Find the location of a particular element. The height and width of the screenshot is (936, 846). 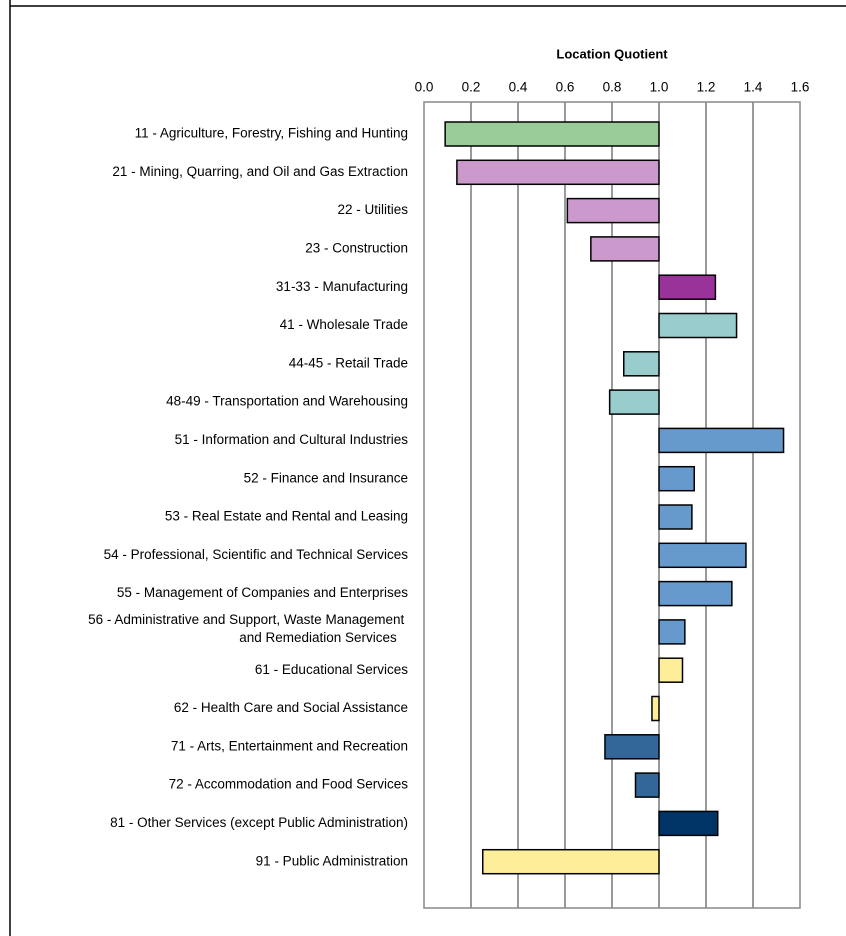

y-tick-label: 41 - Wholesale Trade is located at coordinates (344, 324).